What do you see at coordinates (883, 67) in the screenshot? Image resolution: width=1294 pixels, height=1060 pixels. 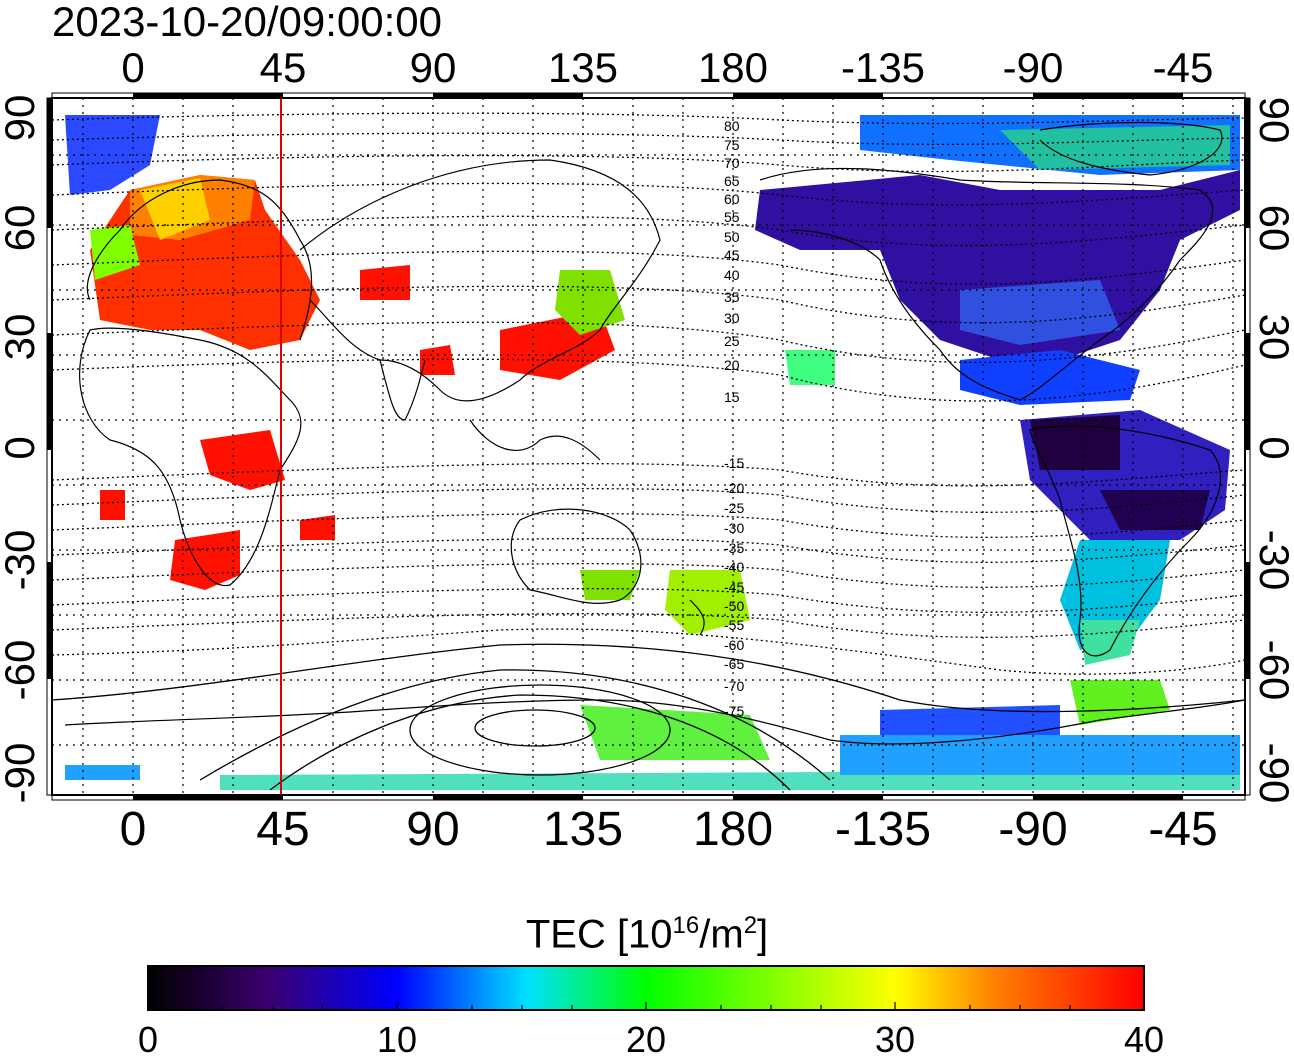 I see `top-lon-label: -135` at bounding box center [883, 67].